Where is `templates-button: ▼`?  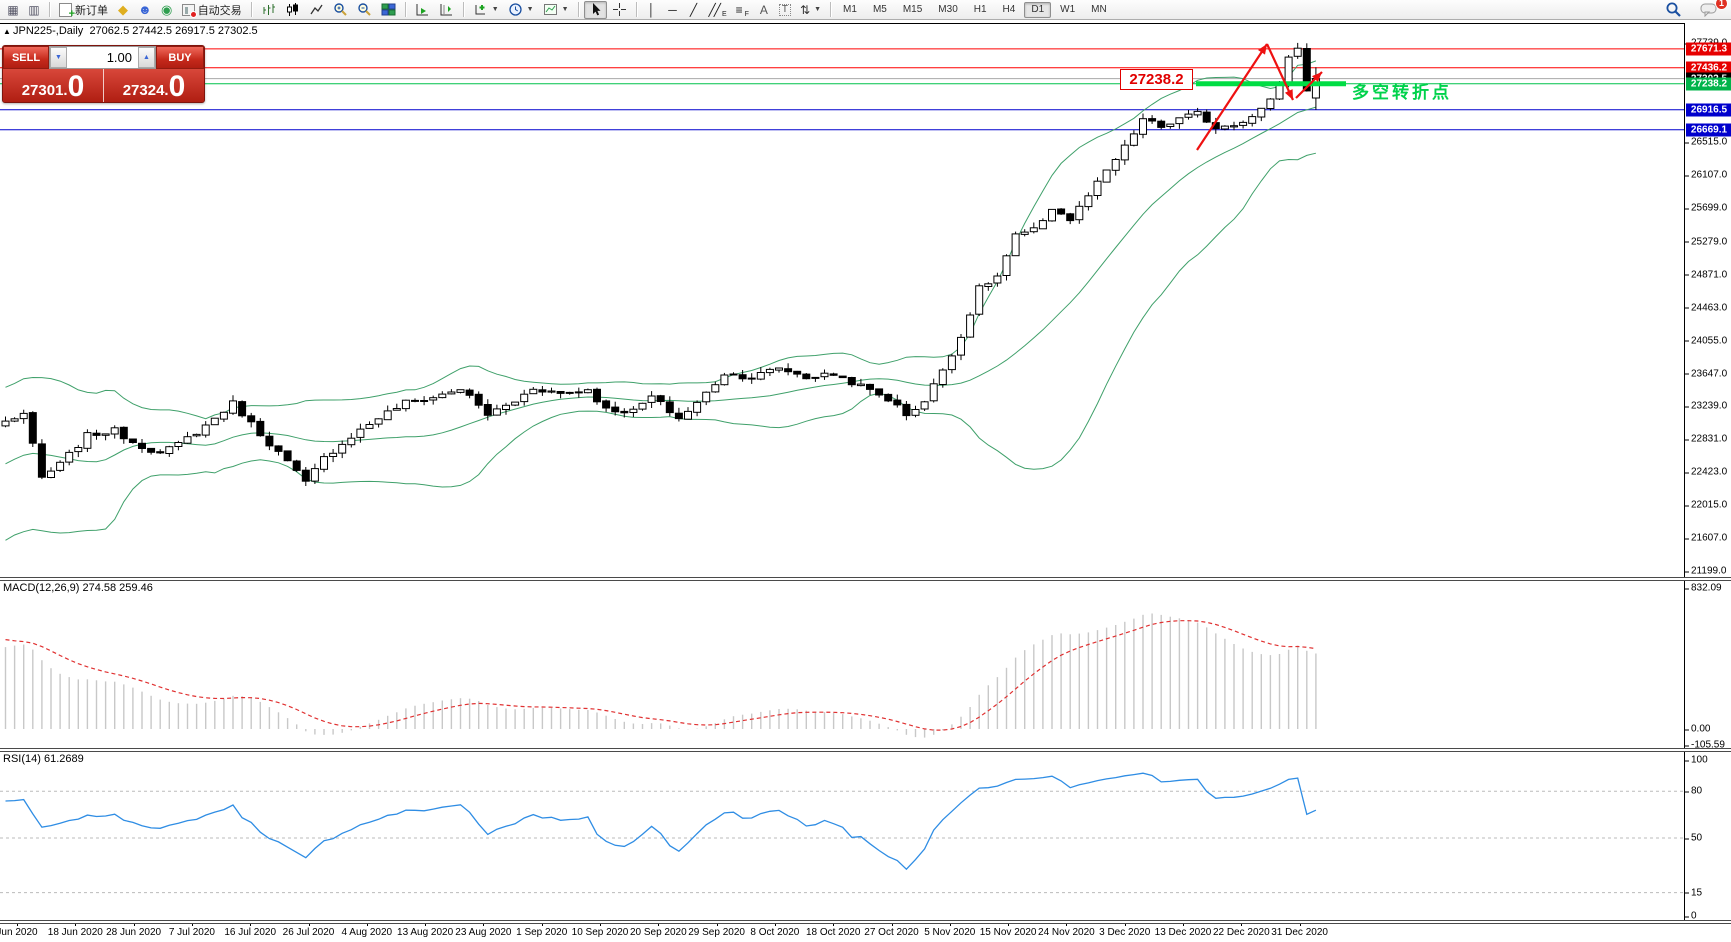 templates-button: ▼ is located at coordinates (556, 10).